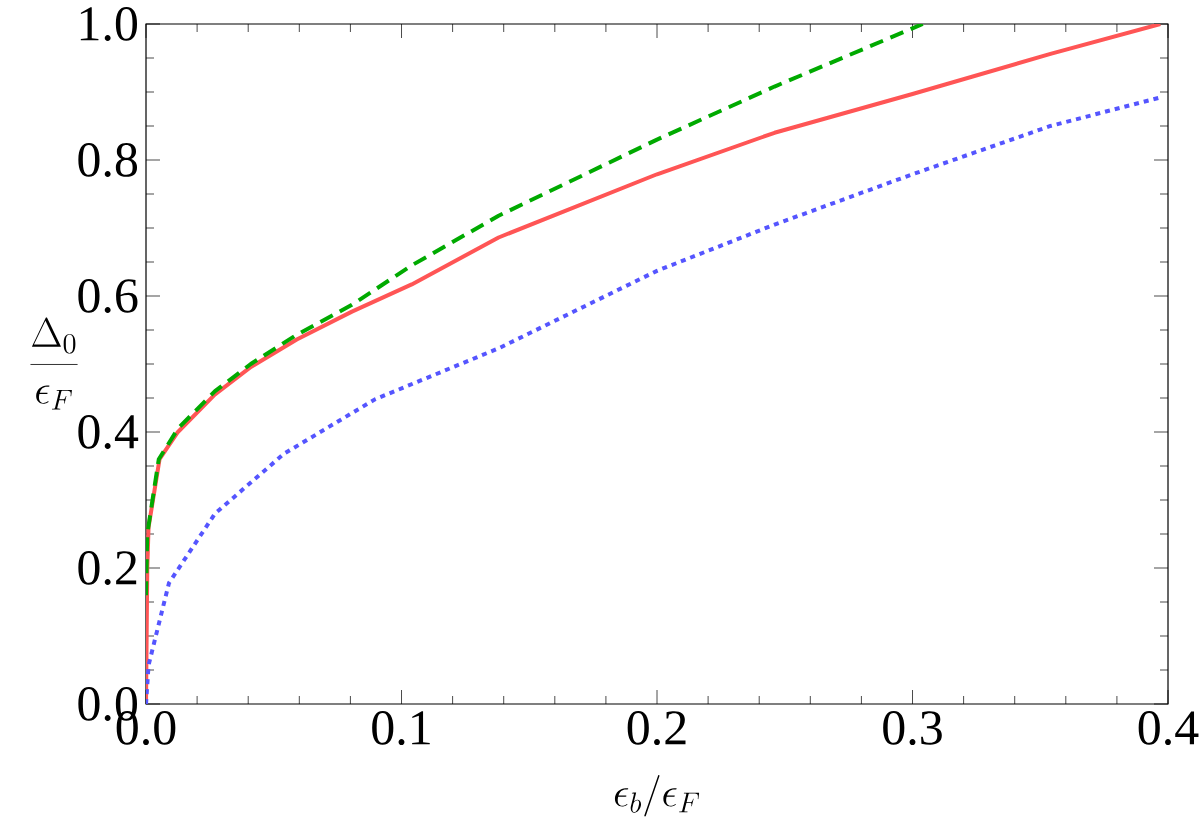 This screenshot has height=828, width=1200. What do you see at coordinates (657, 796) in the screenshot?
I see `x-axis-title: $\epsilon_b/\epsilon_F$` at bounding box center [657, 796].